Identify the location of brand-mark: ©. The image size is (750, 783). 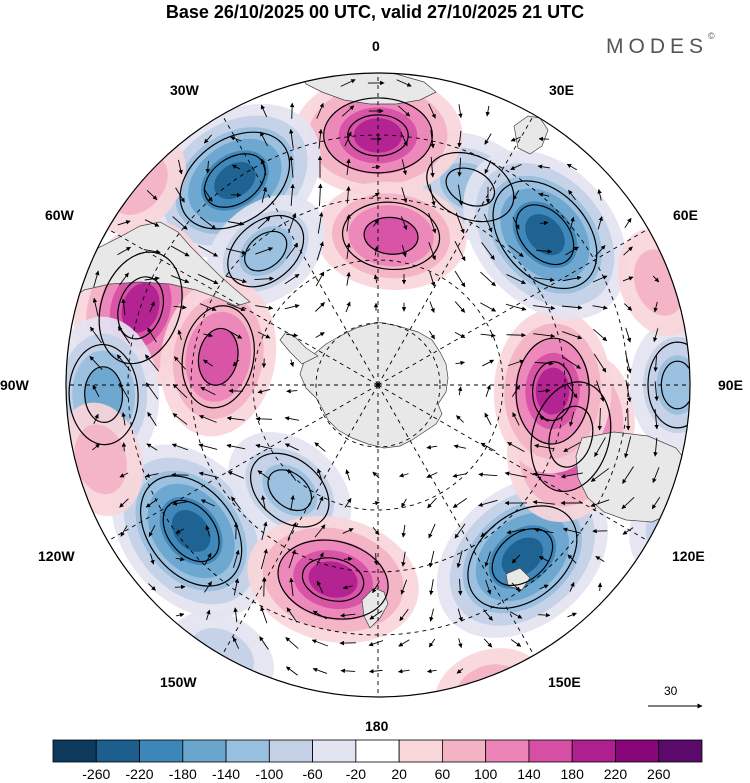
(711, 36).